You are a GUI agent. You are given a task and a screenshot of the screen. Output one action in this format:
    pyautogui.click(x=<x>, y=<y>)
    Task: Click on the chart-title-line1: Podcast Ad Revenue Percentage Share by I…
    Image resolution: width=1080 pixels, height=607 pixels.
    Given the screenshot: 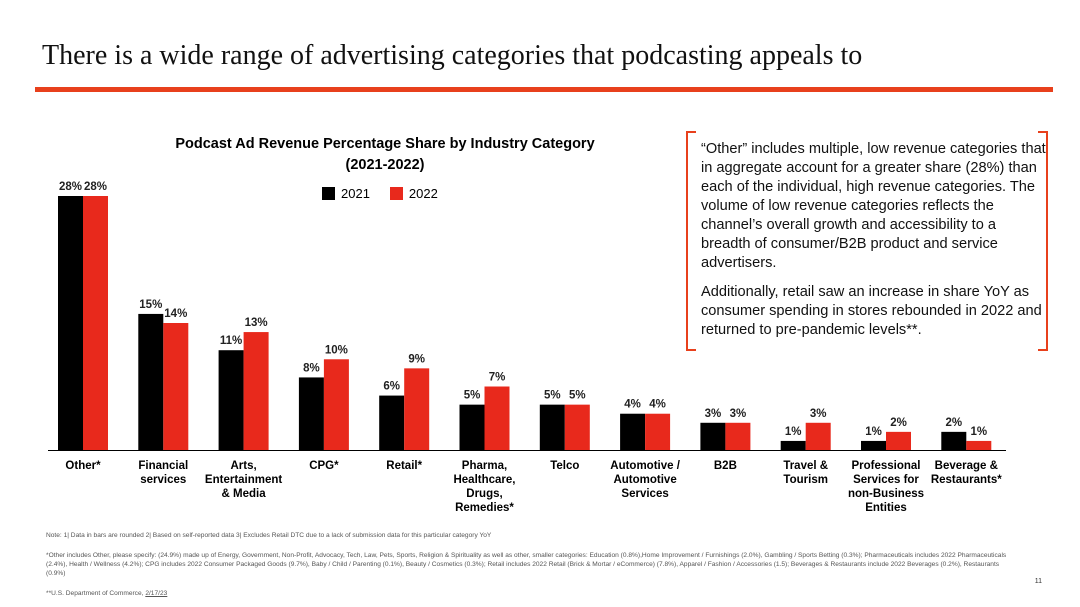 What is the action you would take?
    pyautogui.click(x=385, y=144)
    